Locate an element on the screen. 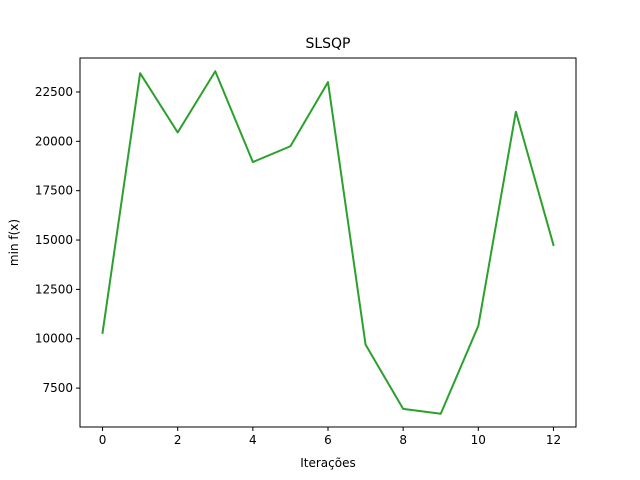 The width and height of the screenshot is (640, 480). x-axis: 0 2 4 6 8 10 12 is located at coordinates (330, 437).